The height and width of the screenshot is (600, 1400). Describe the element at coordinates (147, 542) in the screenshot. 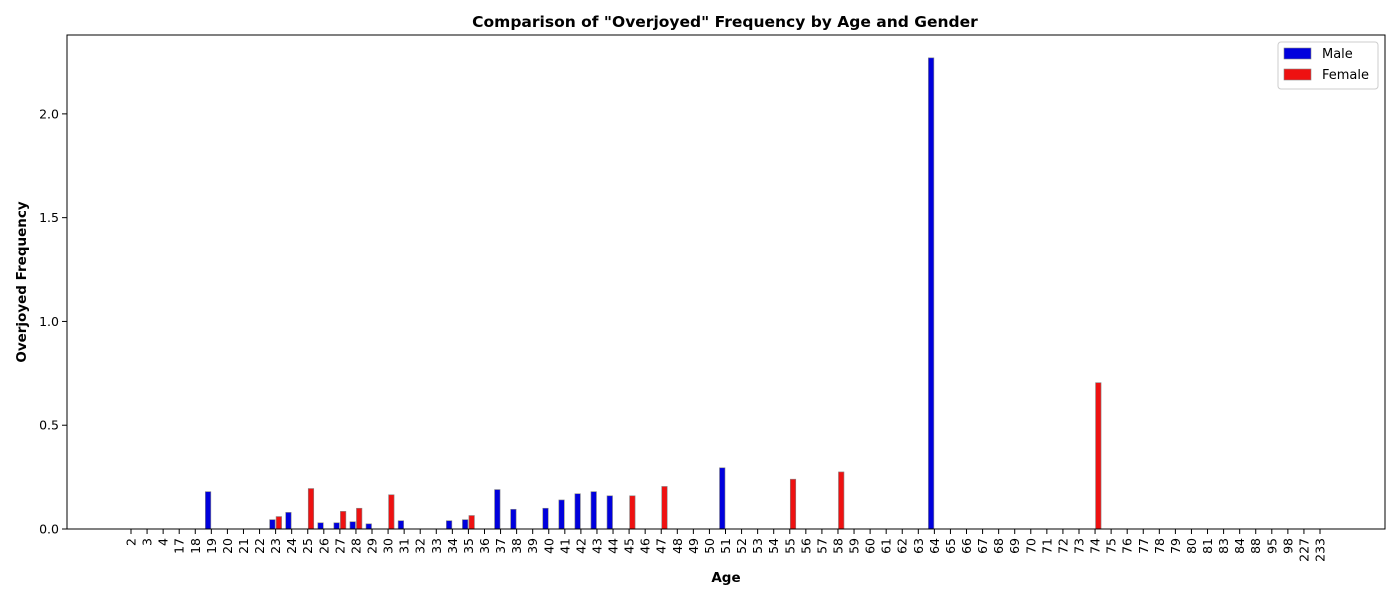

I see `x-tick-label: 3` at that location.